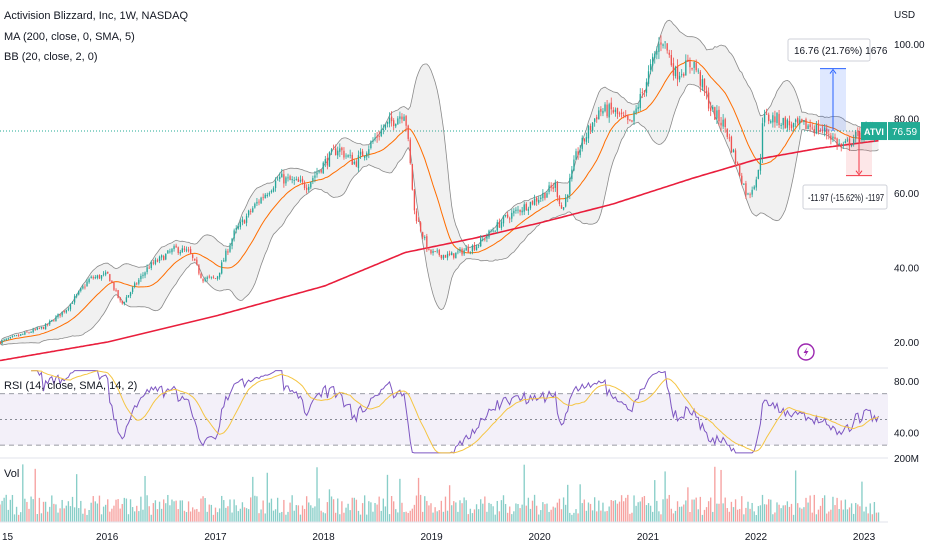 The image size is (932, 555). Describe the element at coordinates (806, 352) in the screenshot. I see `lightning-icon` at that location.